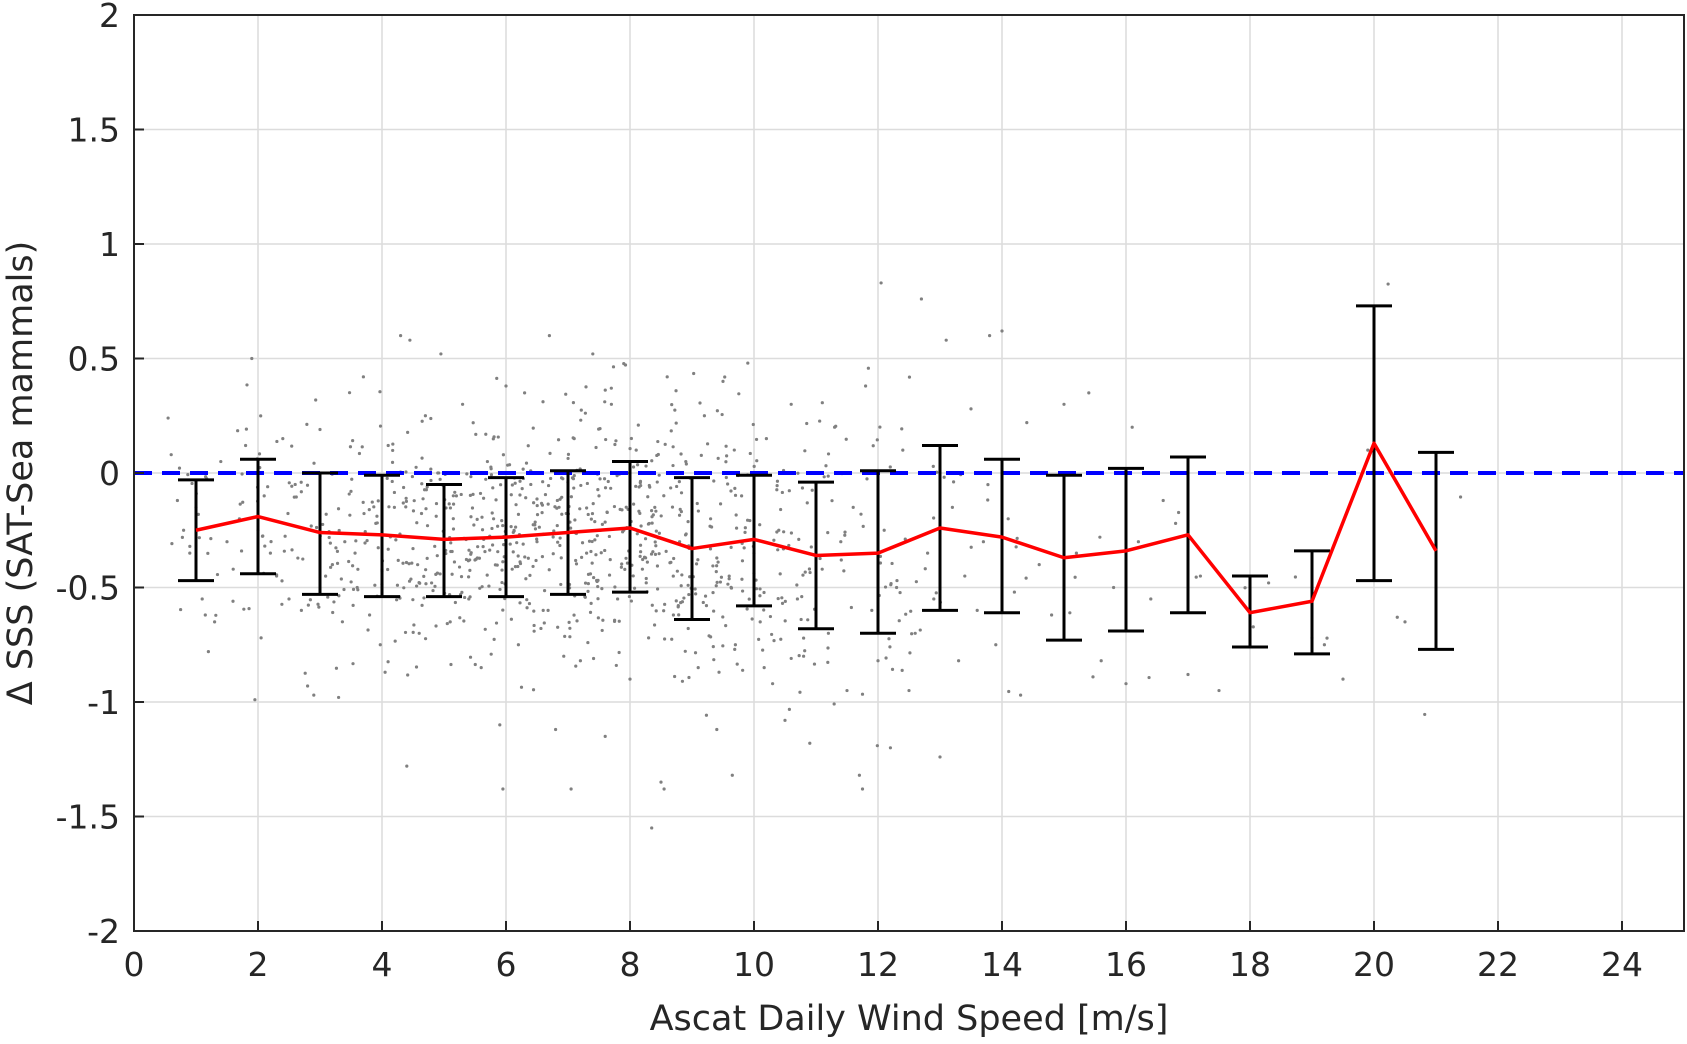  I want to click on x-axis-ticks: 0 2 4 6 8 10 12 14 16 18 20 22 24, so click(883, 952).